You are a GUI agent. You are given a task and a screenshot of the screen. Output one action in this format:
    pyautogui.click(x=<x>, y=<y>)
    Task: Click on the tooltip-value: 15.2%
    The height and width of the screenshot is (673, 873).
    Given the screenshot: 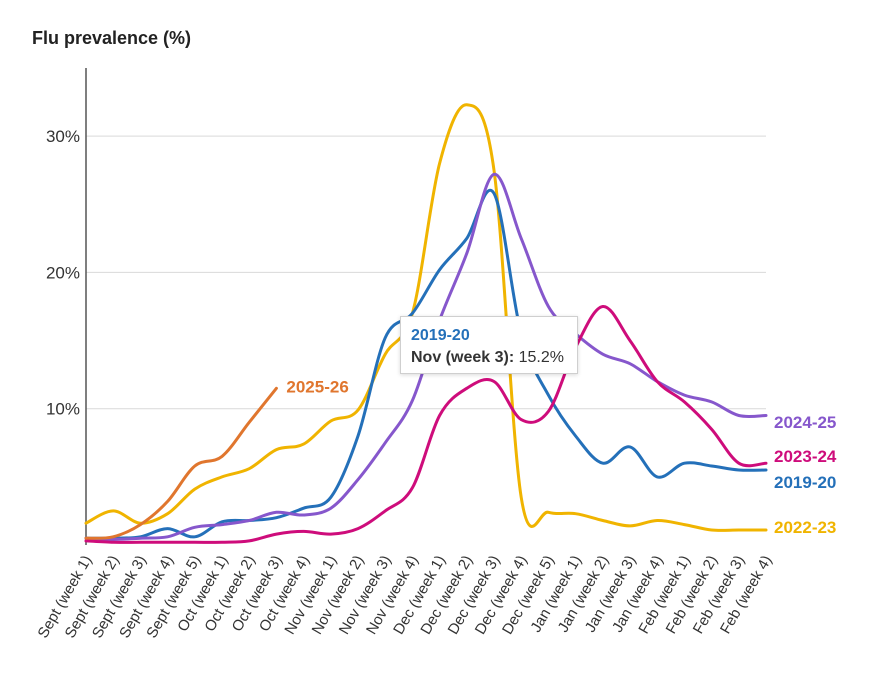 What is the action you would take?
    pyautogui.click(x=541, y=357)
    